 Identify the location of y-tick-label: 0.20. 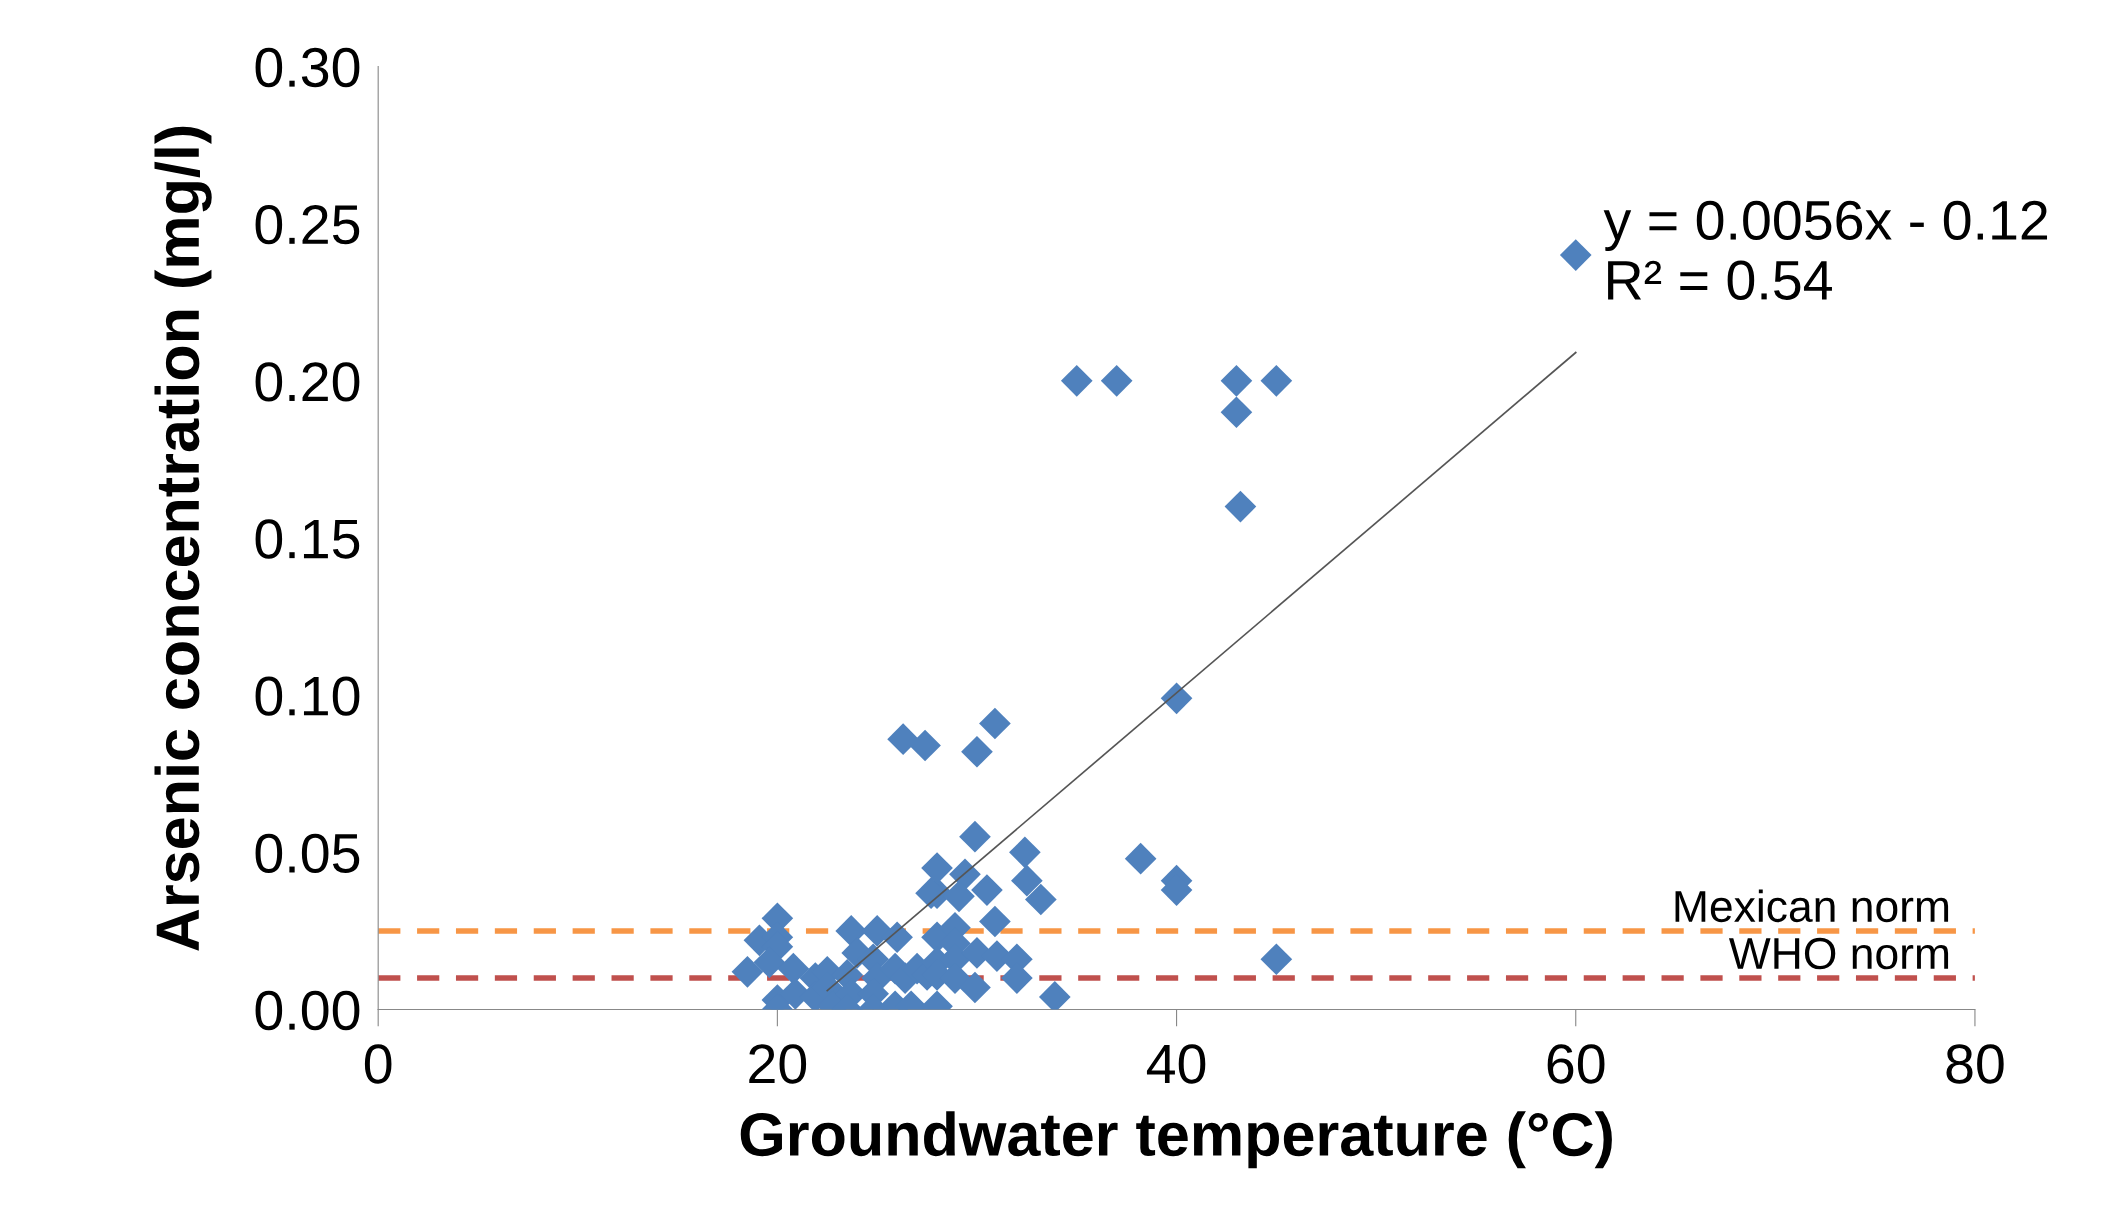
(307, 382).